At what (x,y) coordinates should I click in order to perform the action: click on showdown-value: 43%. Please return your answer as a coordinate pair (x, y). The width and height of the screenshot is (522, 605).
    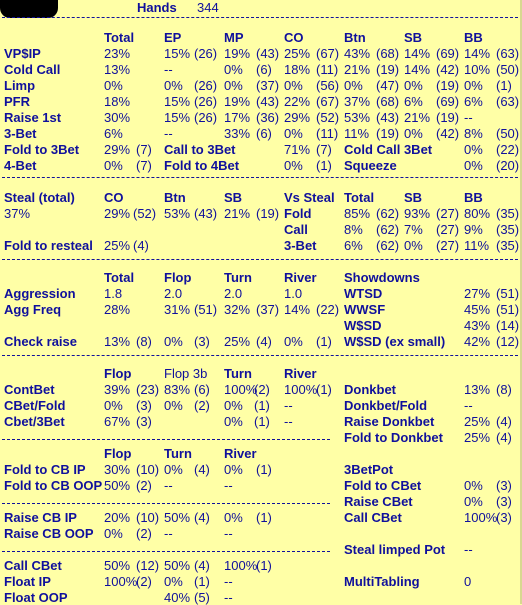
    Looking at the image, I should click on (477, 325).